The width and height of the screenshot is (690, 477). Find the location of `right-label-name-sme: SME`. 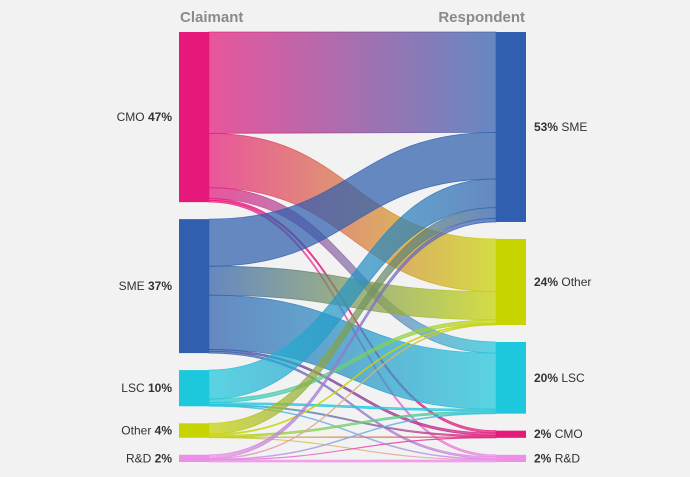

right-label-name-sme: SME is located at coordinates (574, 127).